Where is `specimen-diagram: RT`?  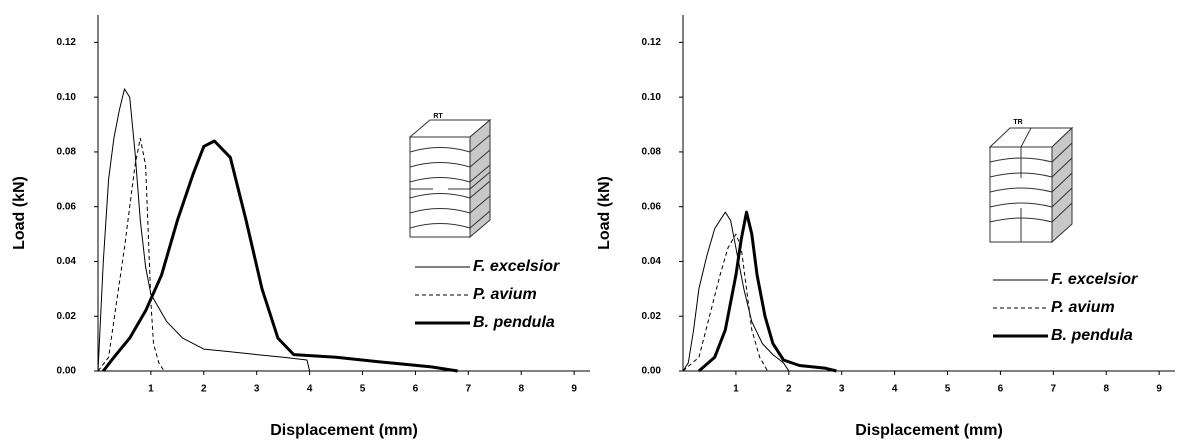 specimen-diagram: RT is located at coordinates (450, 176).